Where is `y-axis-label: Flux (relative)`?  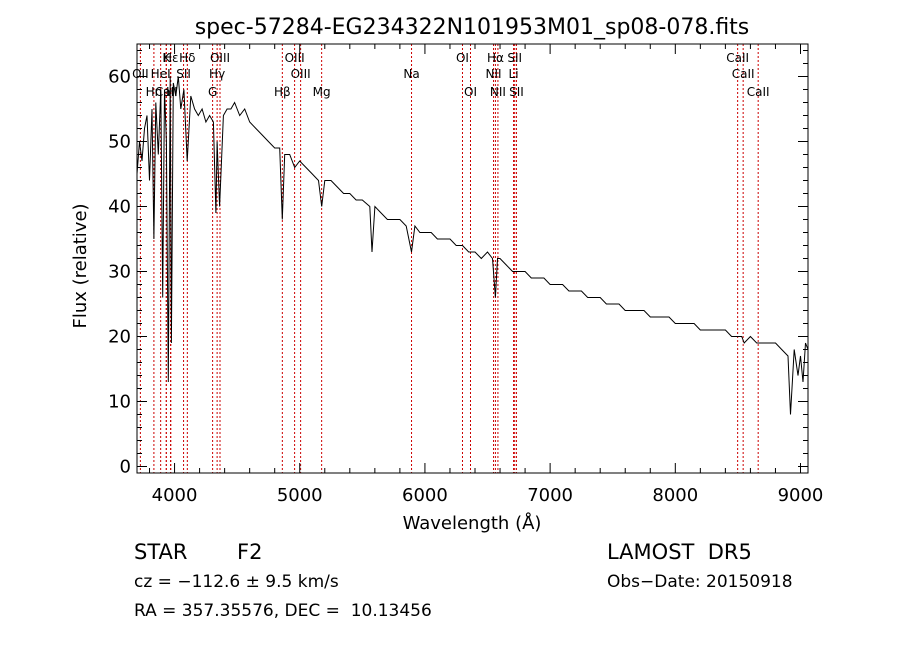 y-axis-label: Flux (relative) is located at coordinates (80, 265).